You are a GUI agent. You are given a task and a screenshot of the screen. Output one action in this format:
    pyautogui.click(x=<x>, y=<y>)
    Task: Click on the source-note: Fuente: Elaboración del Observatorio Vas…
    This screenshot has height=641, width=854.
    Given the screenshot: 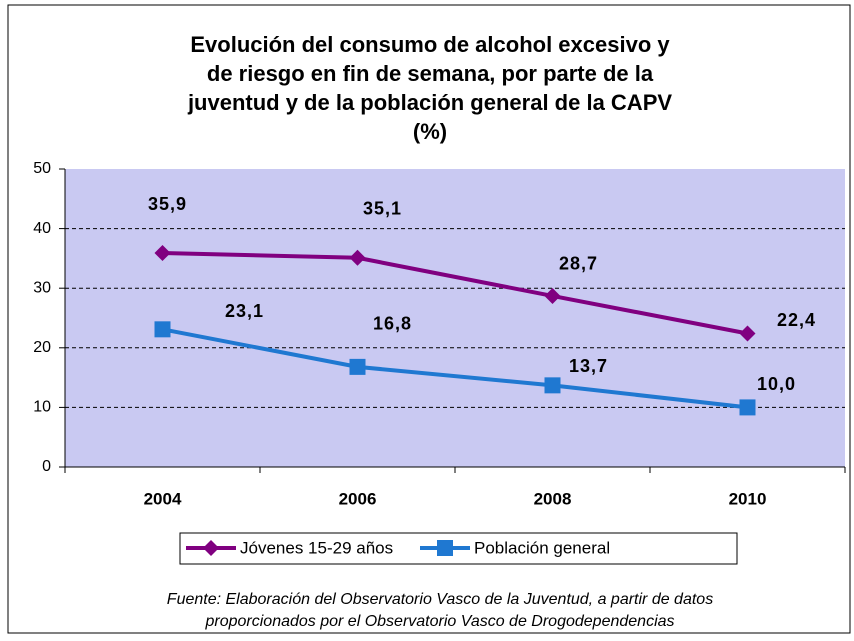 What is the action you would take?
    pyautogui.click(x=440, y=599)
    